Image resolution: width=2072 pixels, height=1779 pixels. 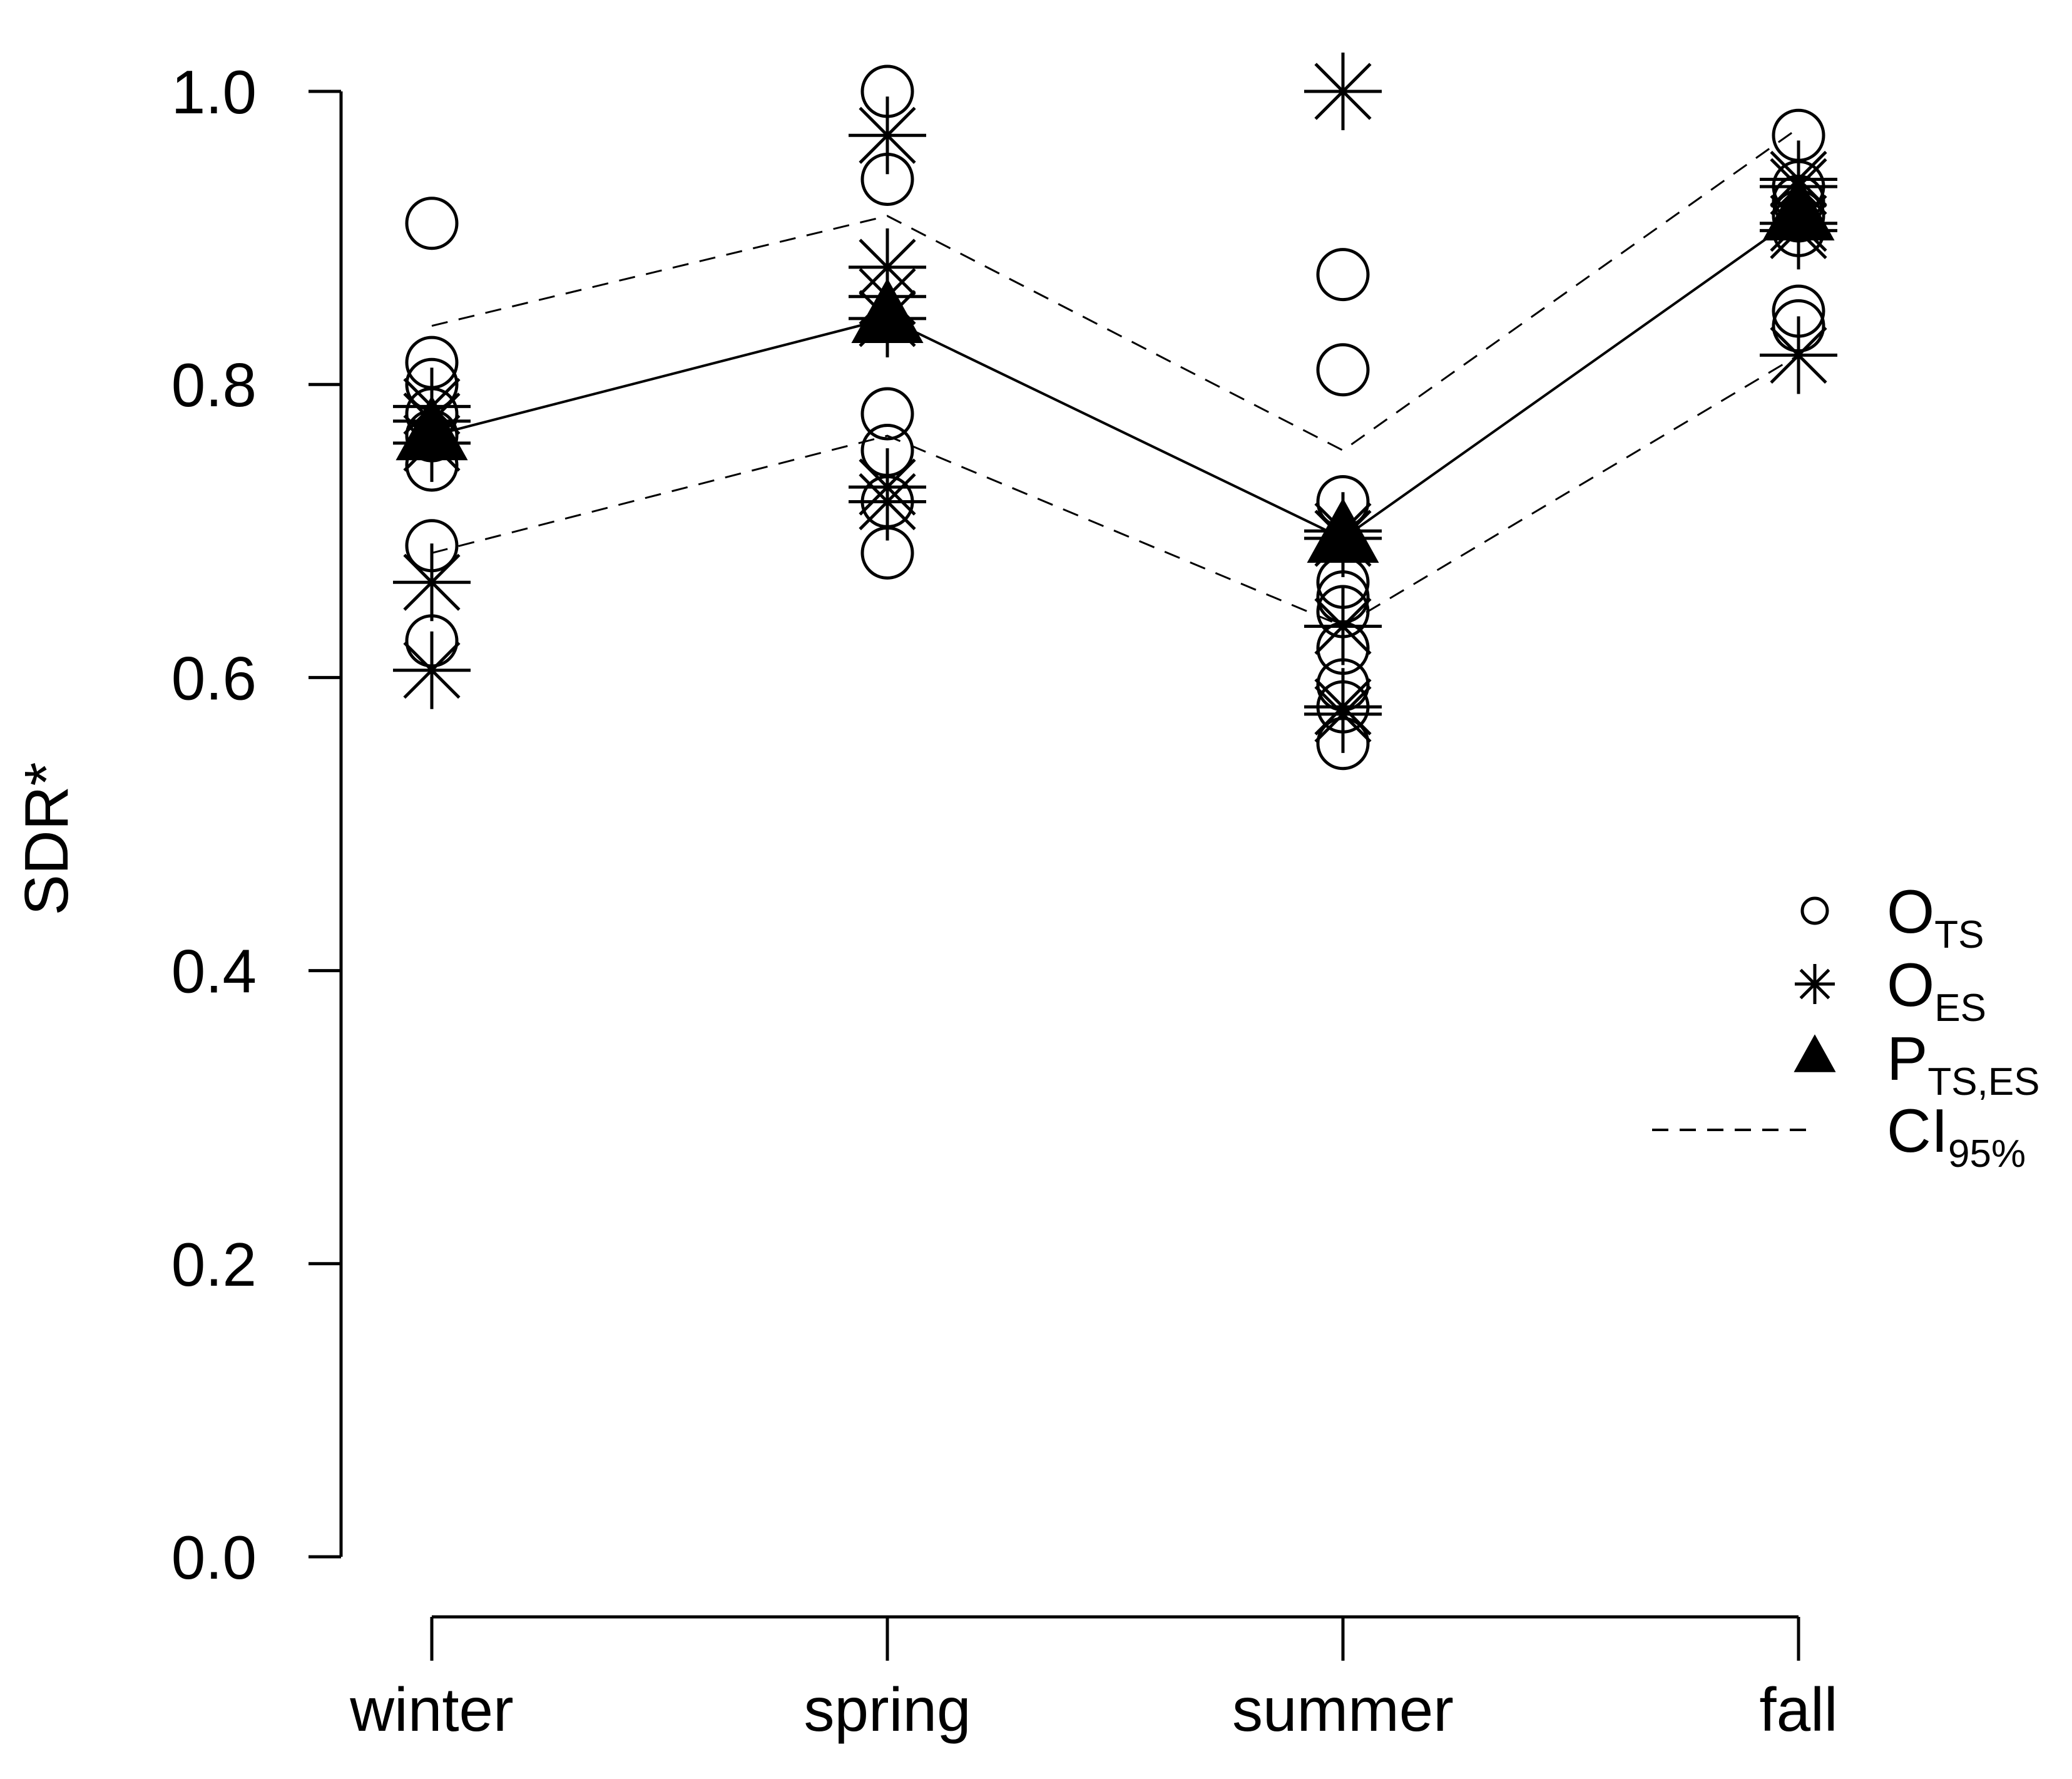 I want to click on prediction-line, so click(x=1115, y=378).